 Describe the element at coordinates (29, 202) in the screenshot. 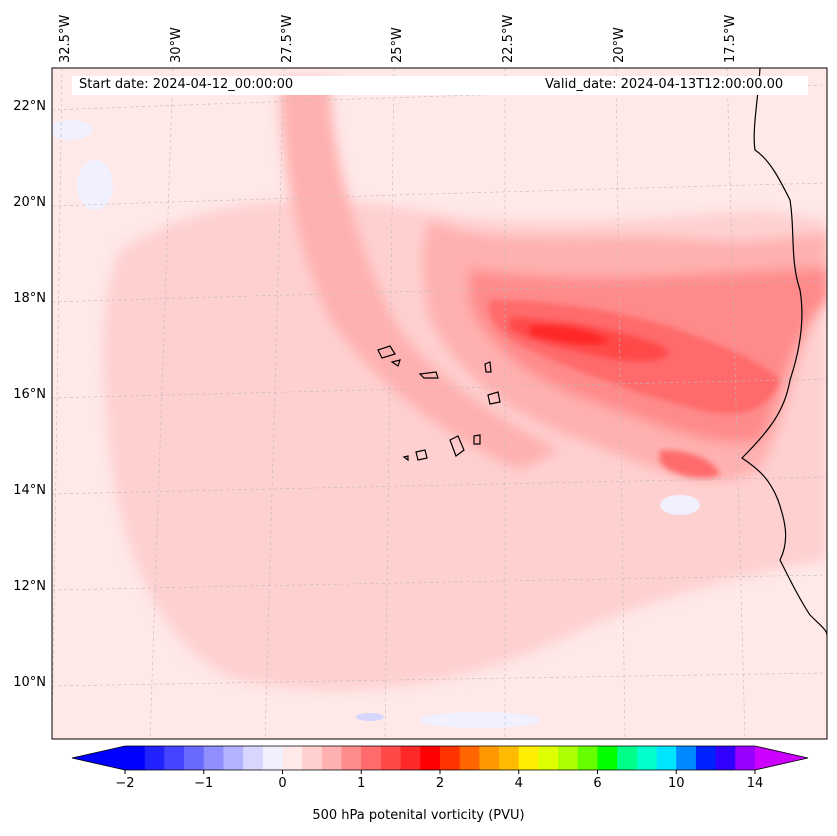

I see `lat-label: 20°N` at that location.